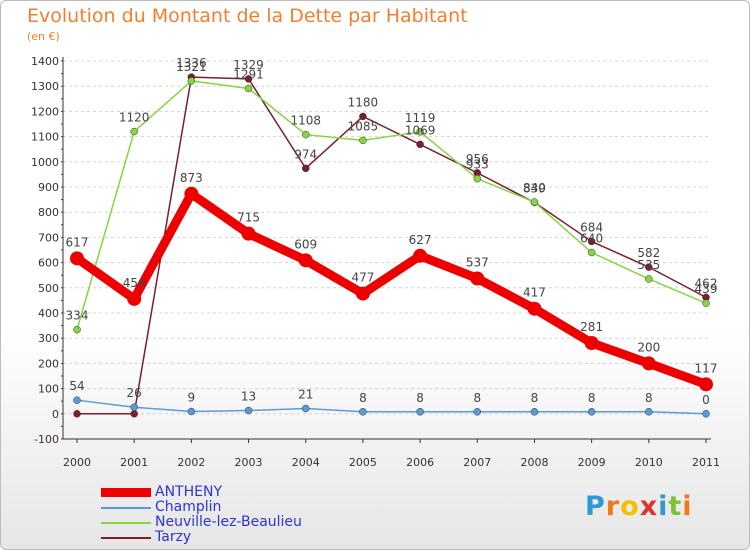  Describe the element at coordinates (649, 506) in the screenshot. I see `logo-letter: x` at that location.